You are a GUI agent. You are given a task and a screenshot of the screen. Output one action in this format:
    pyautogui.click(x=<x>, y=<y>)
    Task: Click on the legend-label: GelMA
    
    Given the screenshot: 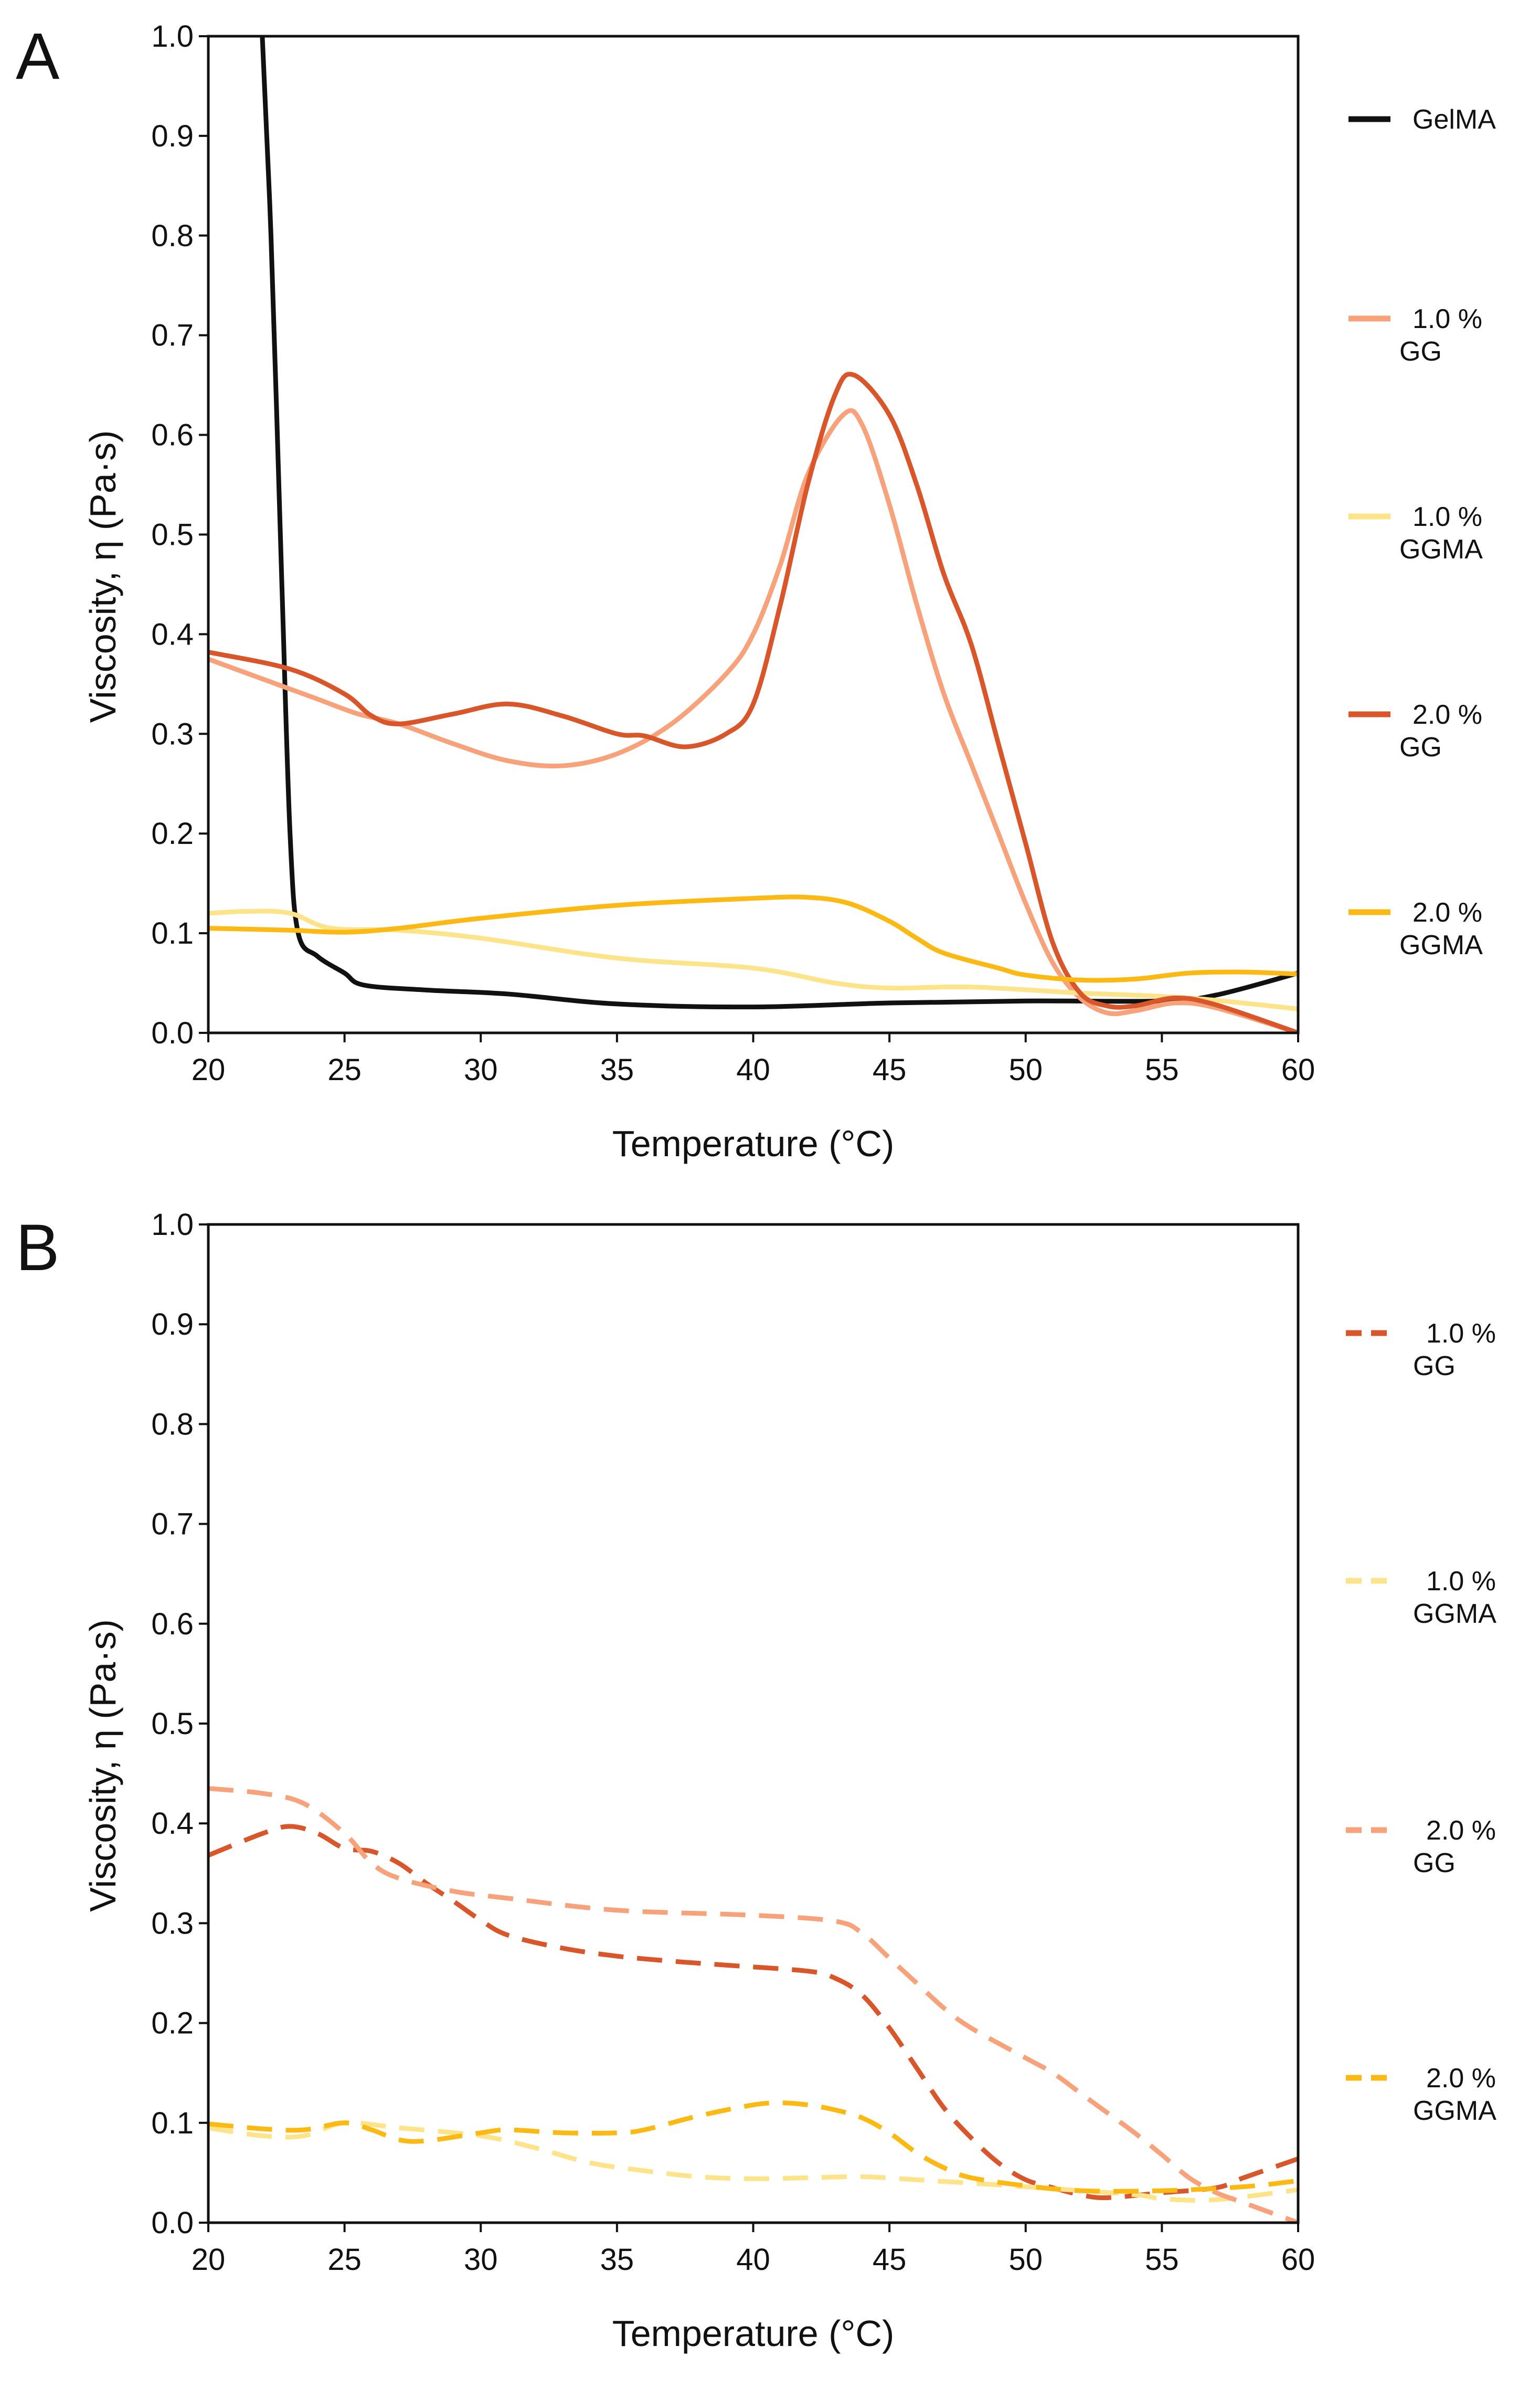 What is the action you would take?
    pyautogui.click(x=1454, y=119)
    